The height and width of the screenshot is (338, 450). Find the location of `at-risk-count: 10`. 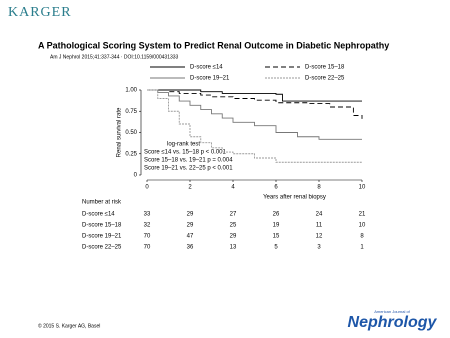

at-risk-count: 10 is located at coordinates (362, 226).